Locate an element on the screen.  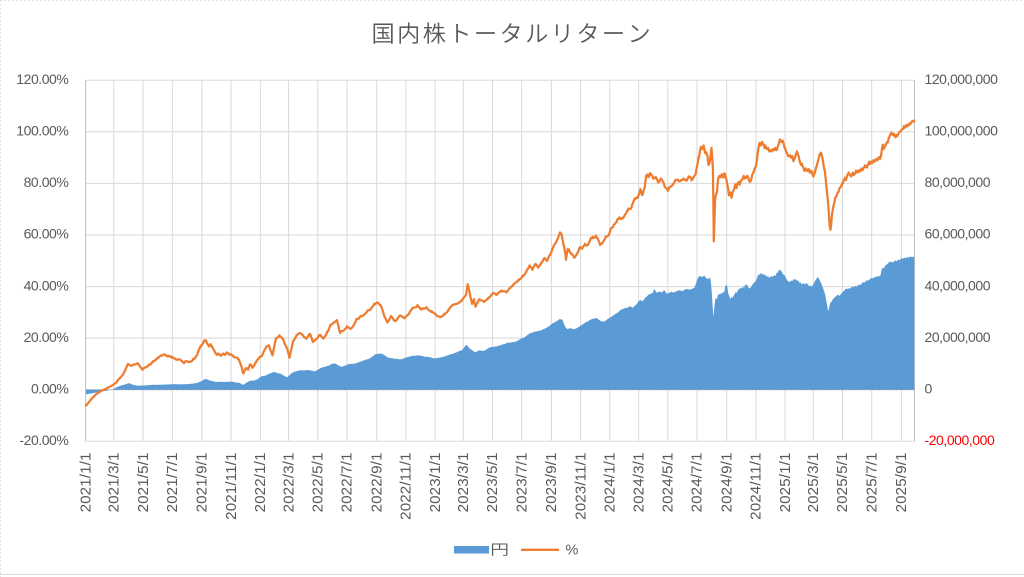
svg-text: 2025/5/1 is located at coordinates (842, 483).